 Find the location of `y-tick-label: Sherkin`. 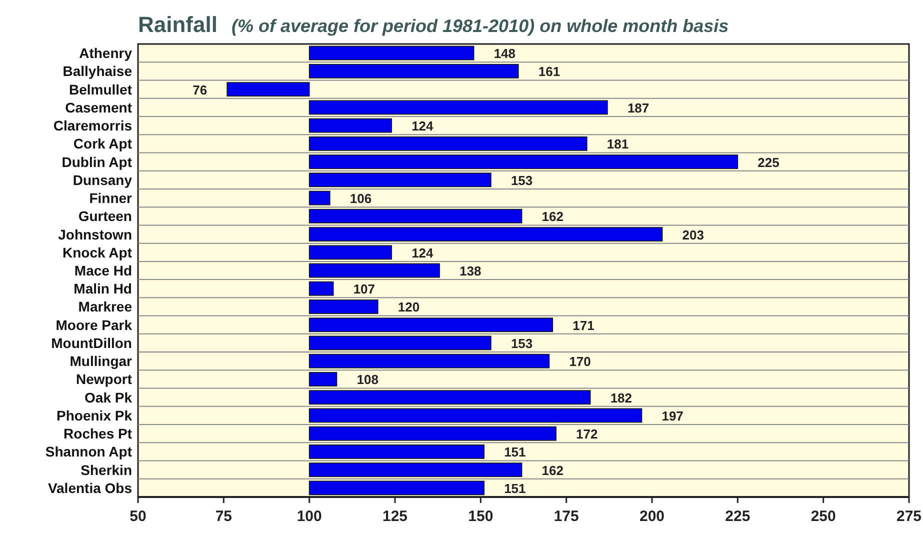

y-tick-label: Sherkin is located at coordinates (106, 470).